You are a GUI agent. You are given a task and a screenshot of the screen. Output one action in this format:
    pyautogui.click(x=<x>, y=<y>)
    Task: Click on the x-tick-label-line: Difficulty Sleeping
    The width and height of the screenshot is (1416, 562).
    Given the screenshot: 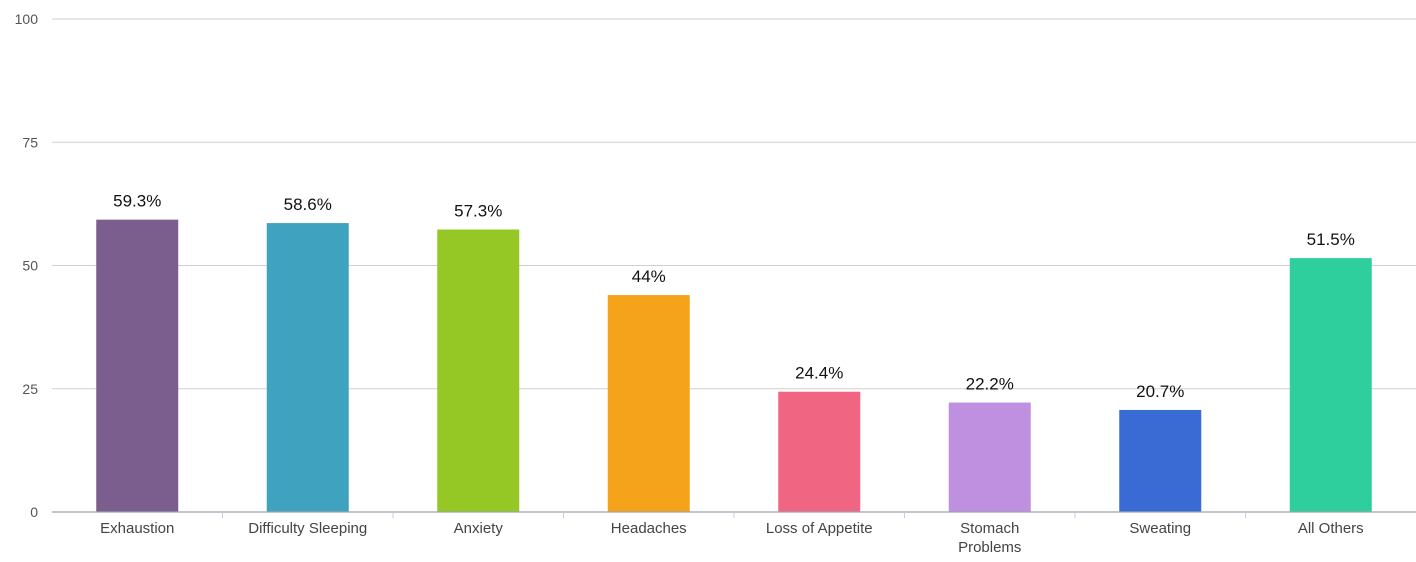 What is the action you would take?
    pyautogui.click(x=307, y=528)
    